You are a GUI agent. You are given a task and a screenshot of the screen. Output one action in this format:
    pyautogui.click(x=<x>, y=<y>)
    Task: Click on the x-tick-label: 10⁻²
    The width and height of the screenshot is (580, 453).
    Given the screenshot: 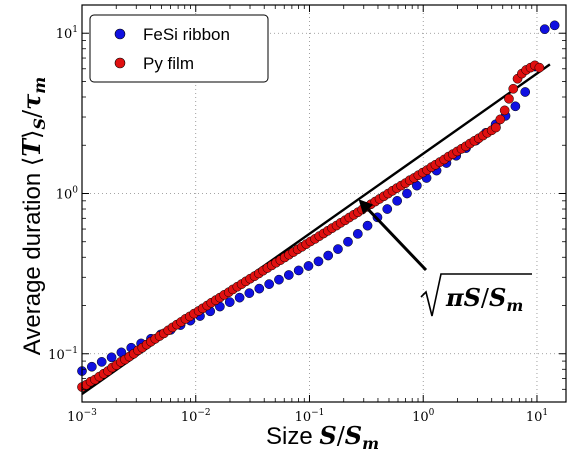 What is the action you would take?
    pyautogui.click(x=196, y=416)
    